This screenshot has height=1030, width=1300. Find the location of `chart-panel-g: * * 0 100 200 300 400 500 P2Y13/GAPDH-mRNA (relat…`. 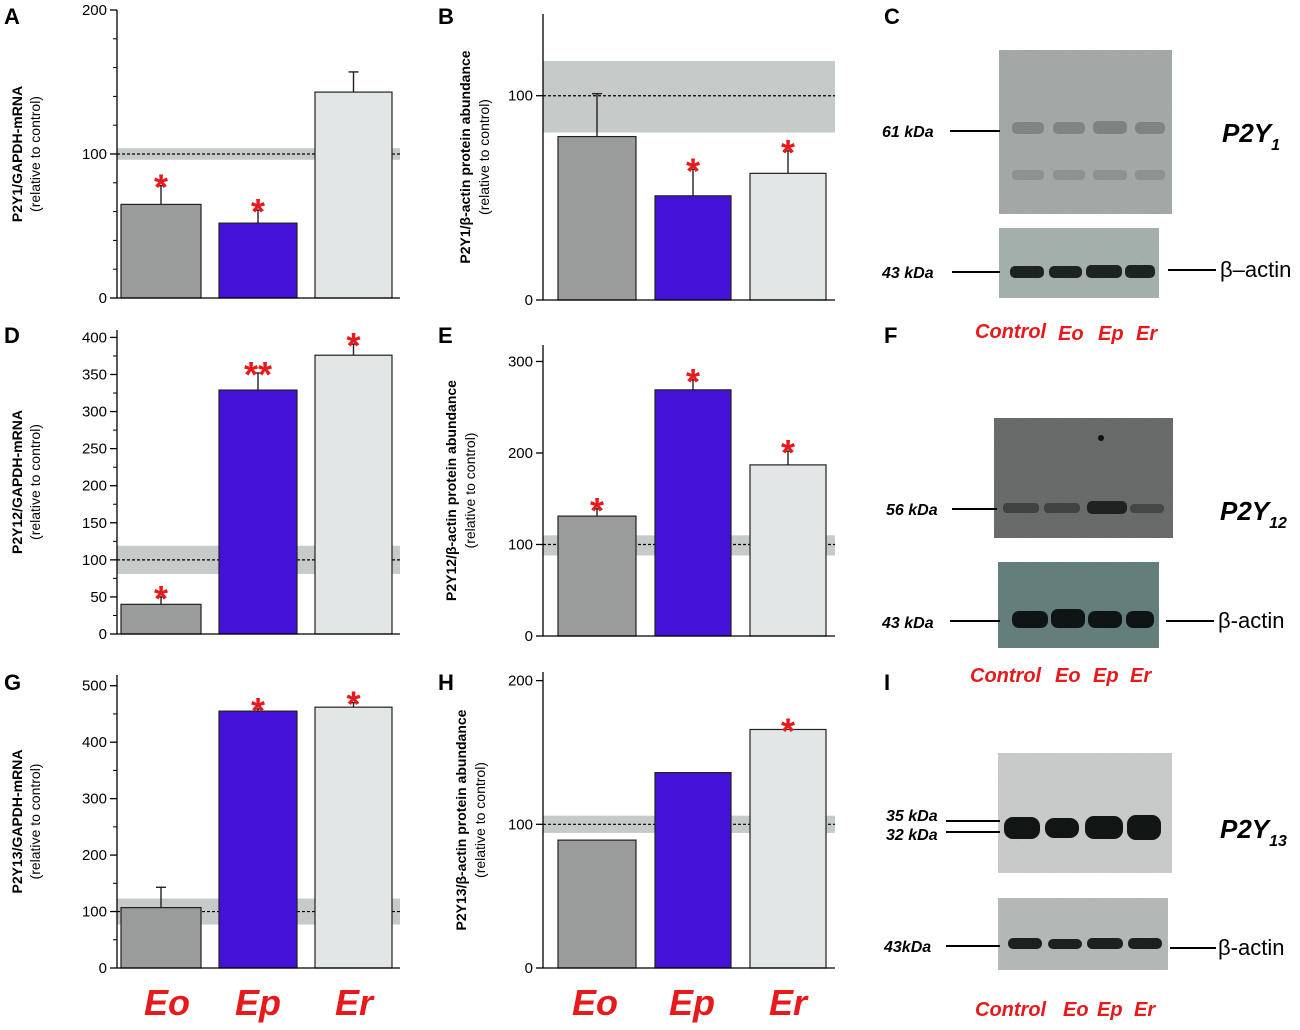

chart-panel-g: * * 0 100 200 300 400 500 P2Y13/GAPDH-mRNA (relat… is located at coordinates (204, 826).